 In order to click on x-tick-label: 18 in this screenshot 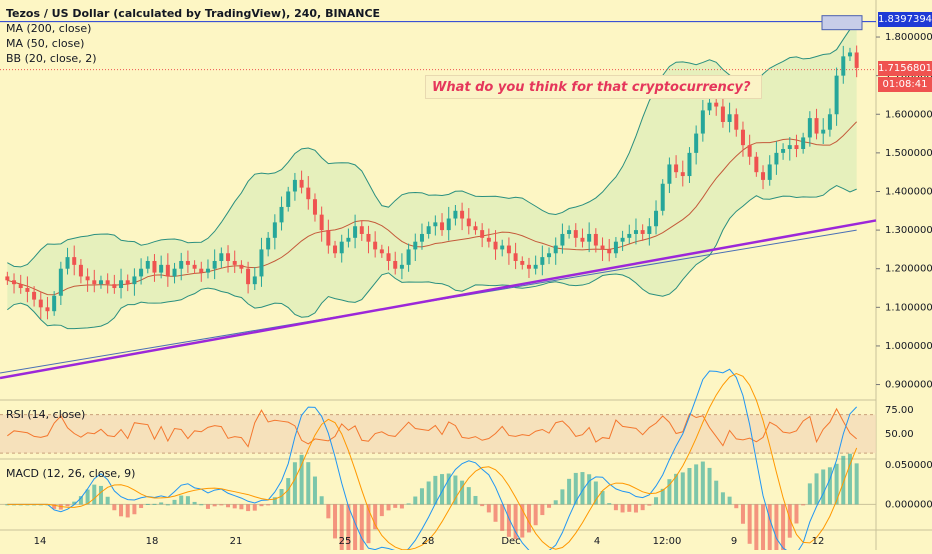, I will do `click(152, 541)`.